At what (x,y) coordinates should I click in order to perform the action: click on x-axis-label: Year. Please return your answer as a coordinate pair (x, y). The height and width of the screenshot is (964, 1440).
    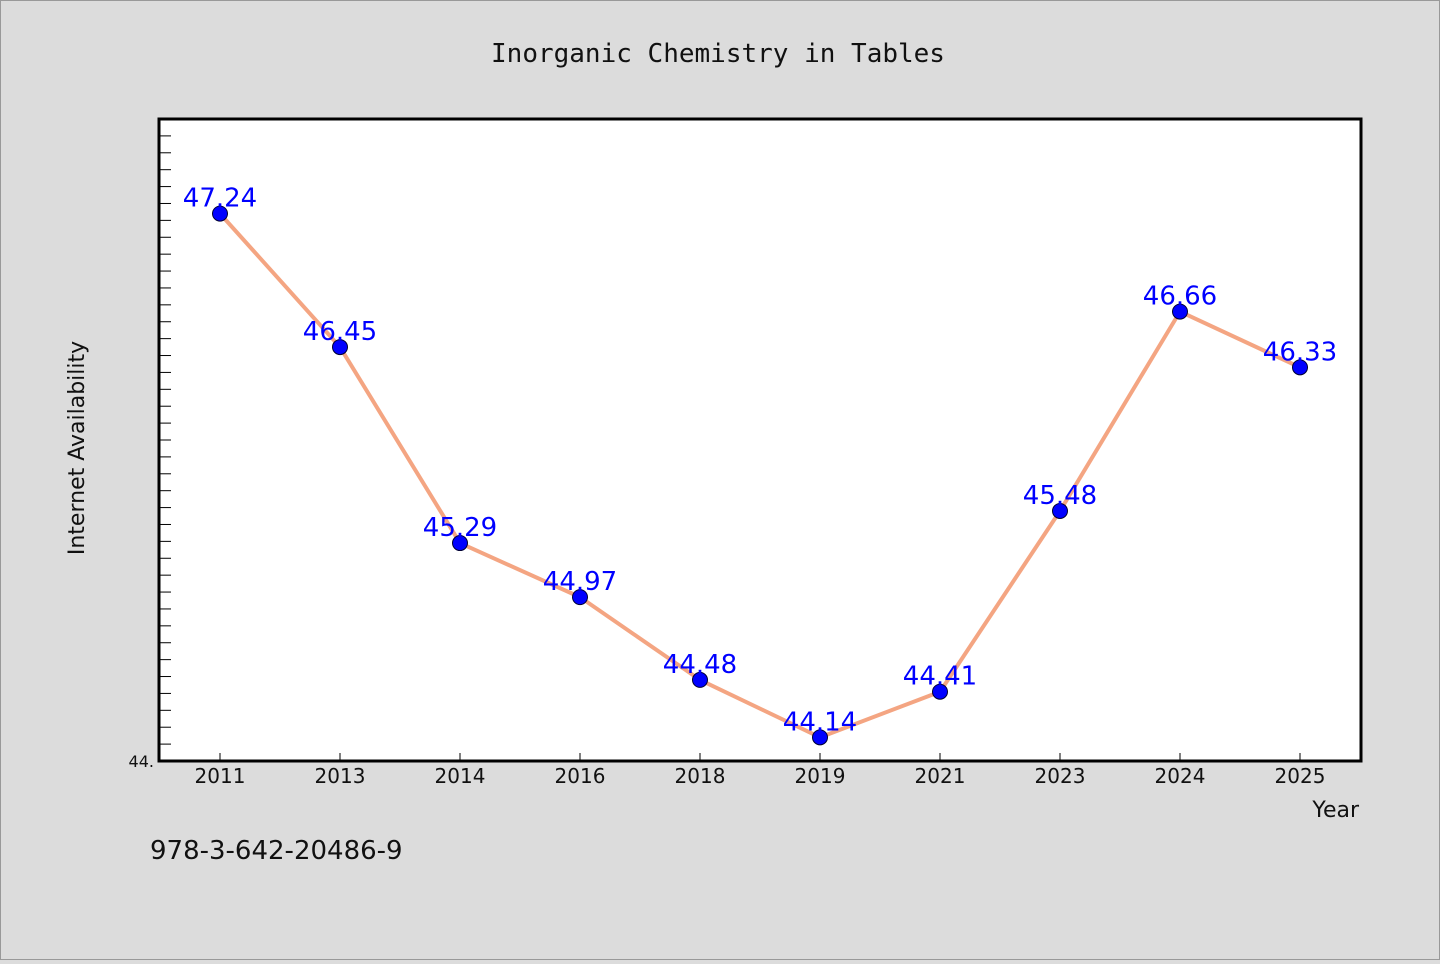
    Looking at the image, I should click on (1335, 810).